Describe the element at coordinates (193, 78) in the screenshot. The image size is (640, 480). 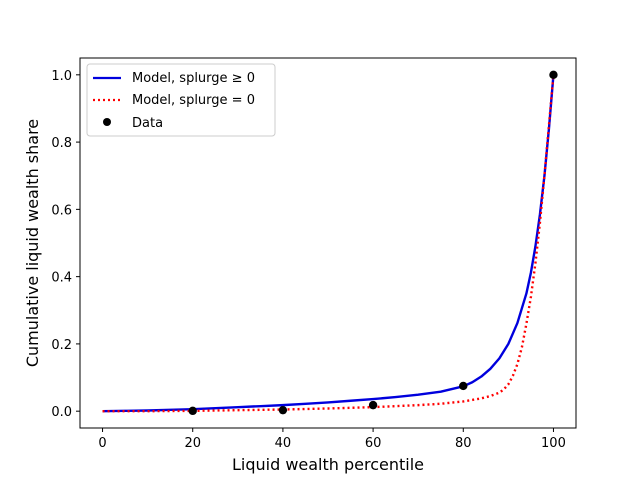
I see `legend-label-splurge-positive: Model, splurge ≥ 0` at that location.